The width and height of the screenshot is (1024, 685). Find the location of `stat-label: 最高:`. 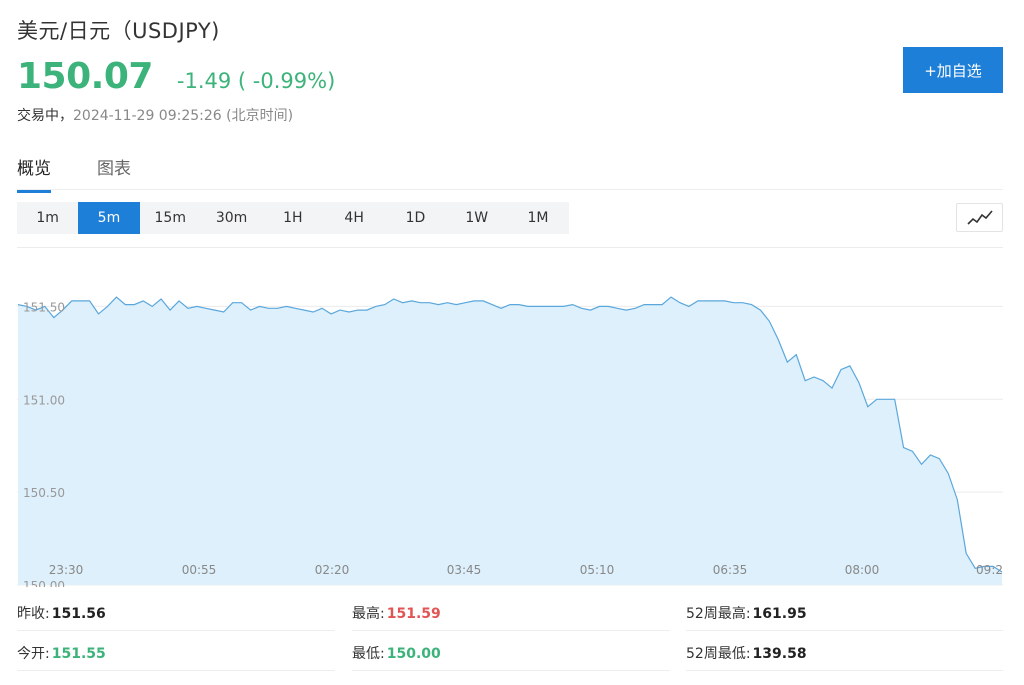

stat-label: 最高: is located at coordinates (368, 614).